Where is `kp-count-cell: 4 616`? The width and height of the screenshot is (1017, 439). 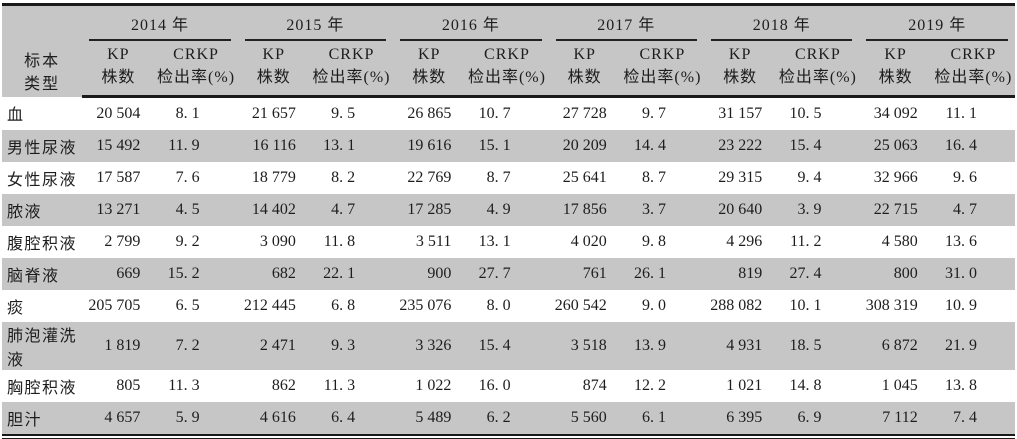
kp-count-cell: 4 616 is located at coordinates (277, 417).